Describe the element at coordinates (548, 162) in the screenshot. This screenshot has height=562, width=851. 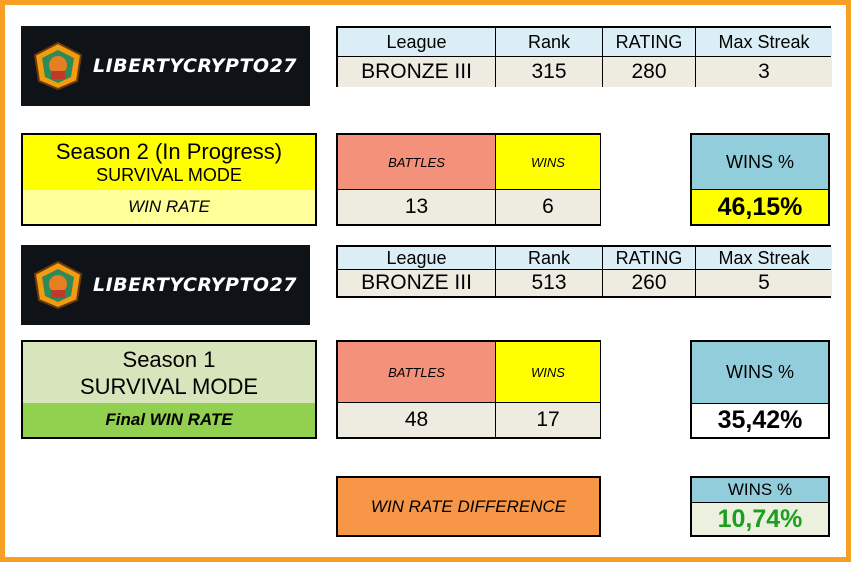
I see `season2-wins-label: WINS` at that location.